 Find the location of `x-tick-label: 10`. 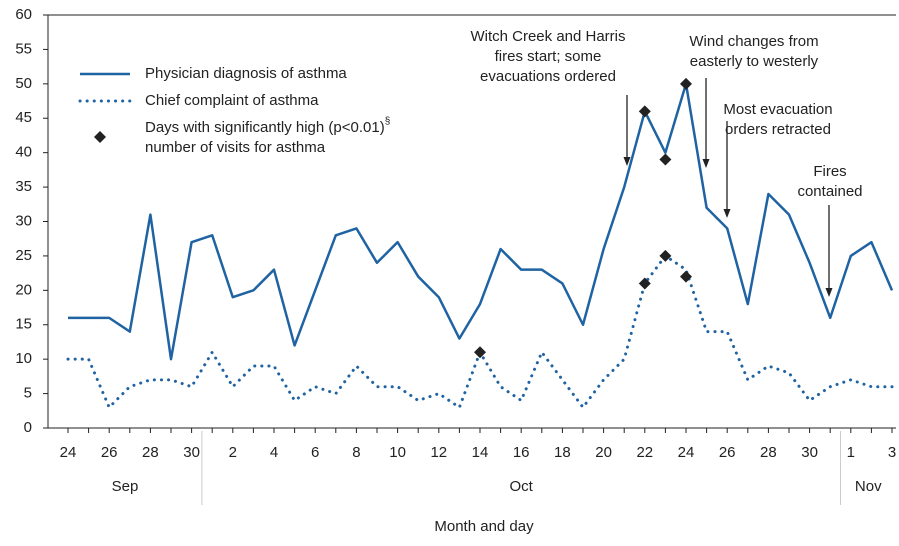

x-tick-label: 10 is located at coordinates (397, 452).